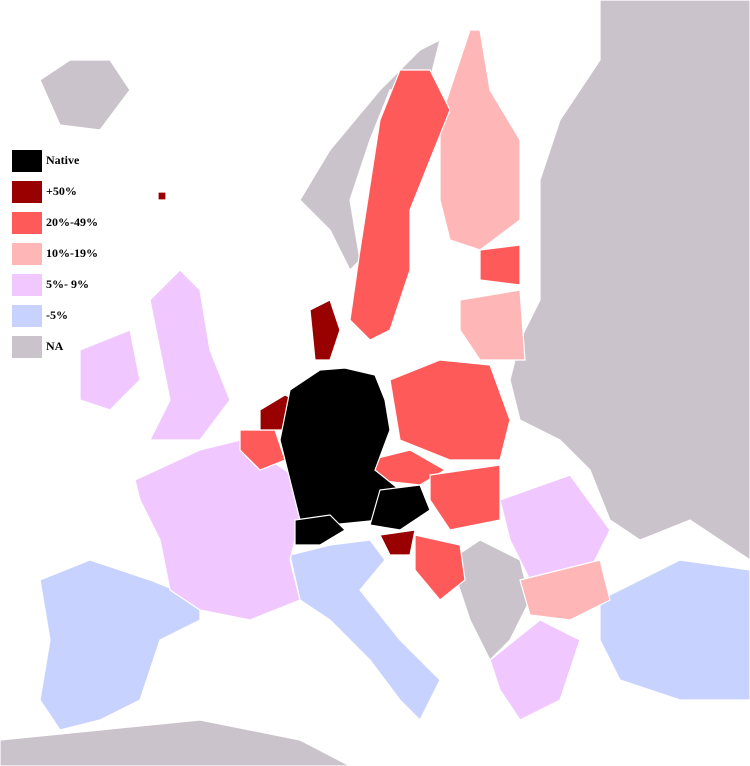 The width and height of the screenshot is (750, 766). What do you see at coordinates (400, 205) in the screenshot?
I see `sweden` at bounding box center [400, 205].